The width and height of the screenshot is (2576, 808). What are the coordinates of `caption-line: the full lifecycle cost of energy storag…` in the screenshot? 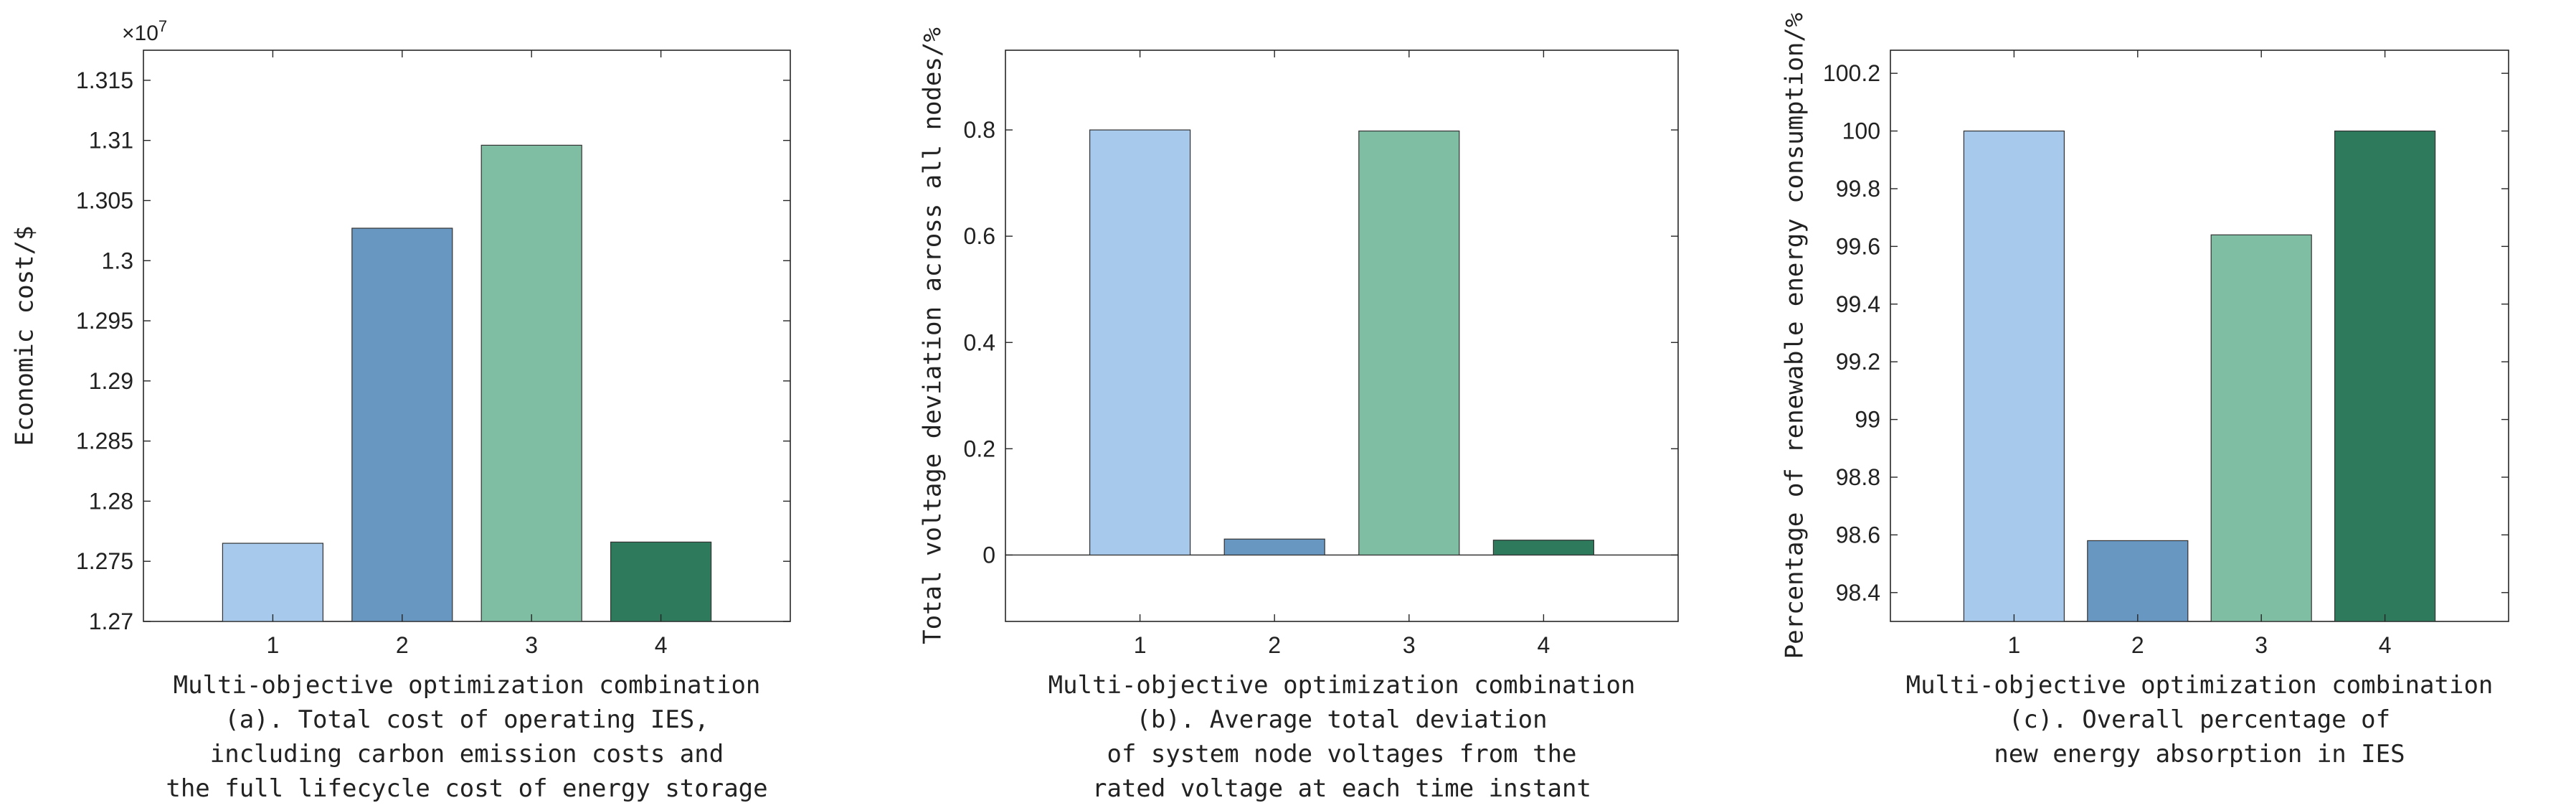 It's located at (466, 788).